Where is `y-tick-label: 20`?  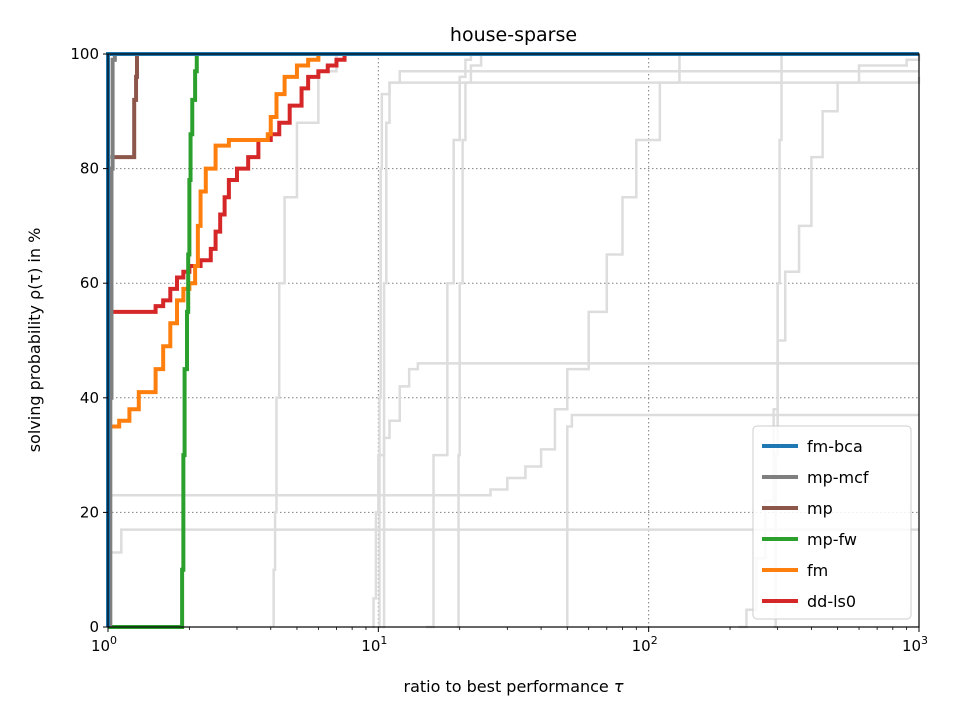
y-tick-label: 20 is located at coordinates (89, 512).